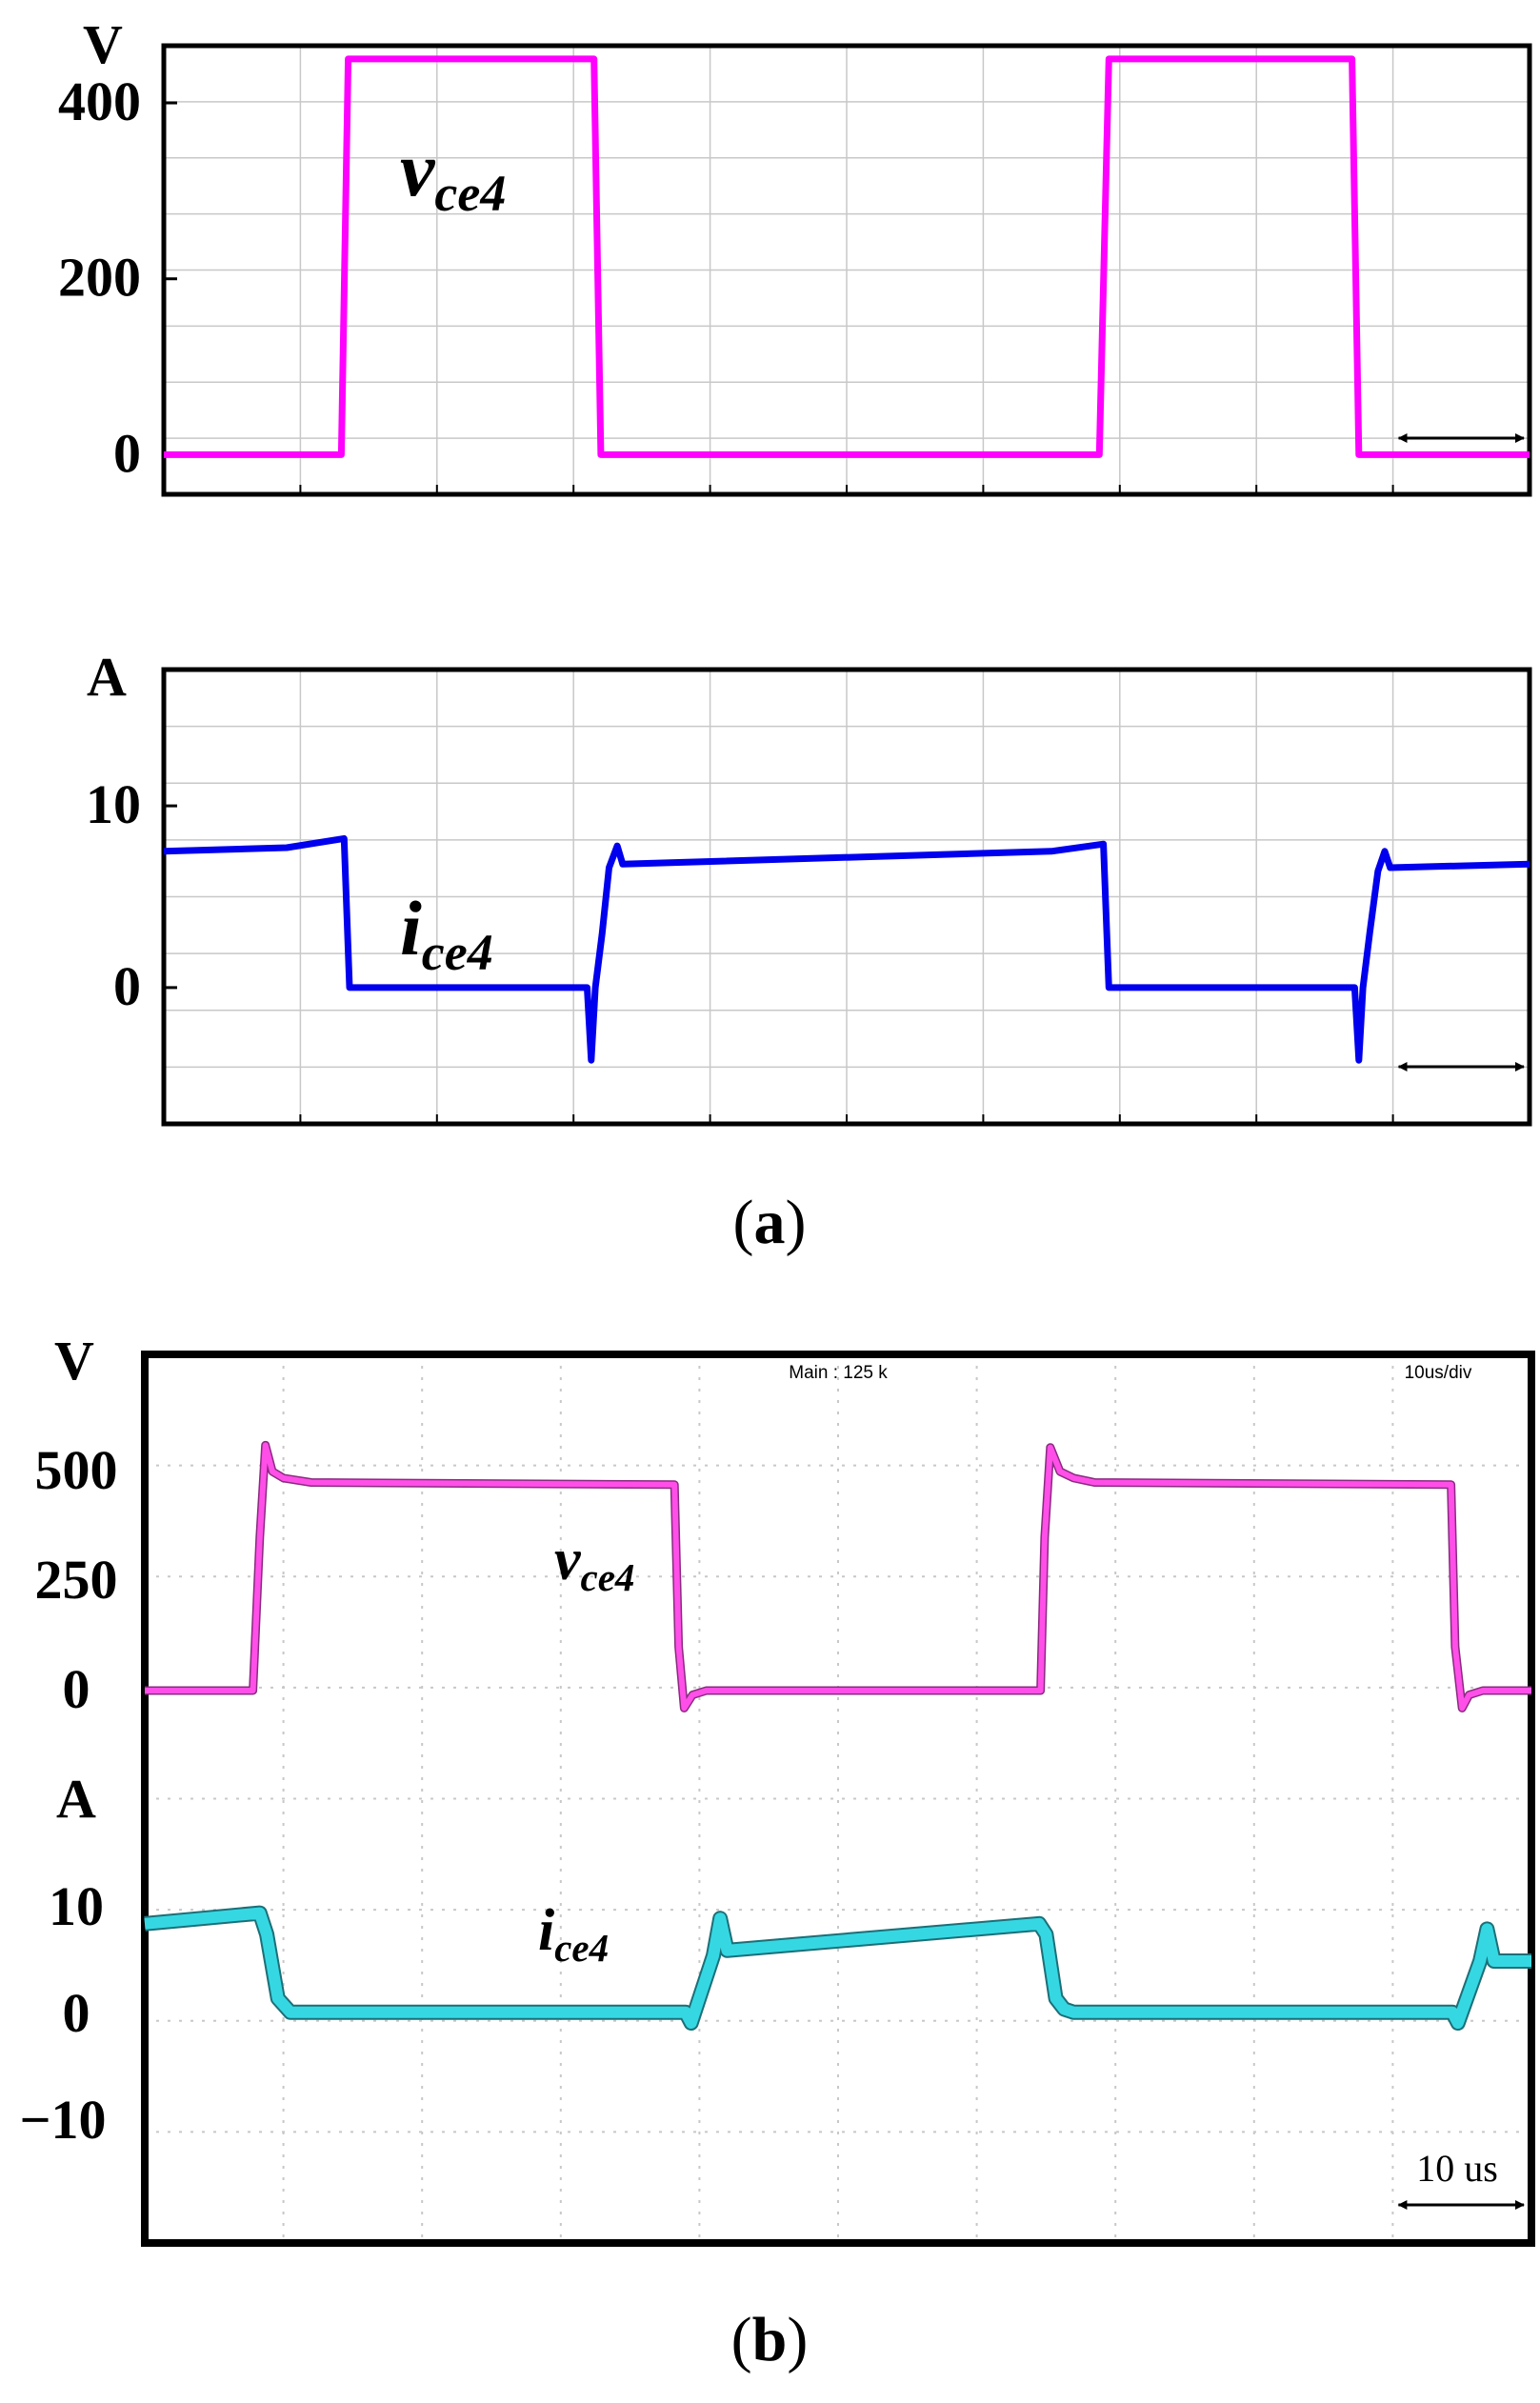  Describe the element at coordinates (127, 986) in the screenshot. I see `a-current-y-tick-label: 0` at that location.